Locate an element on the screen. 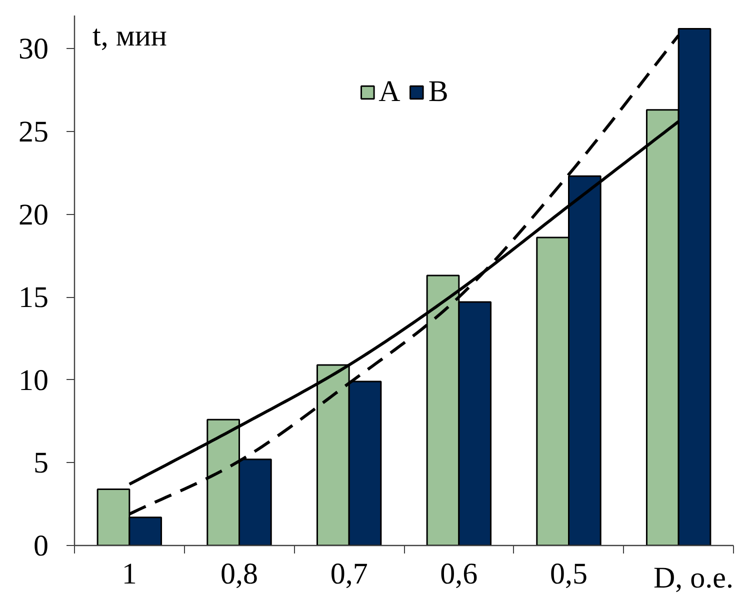  y-tick-label: 20 is located at coordinates (33, 215).